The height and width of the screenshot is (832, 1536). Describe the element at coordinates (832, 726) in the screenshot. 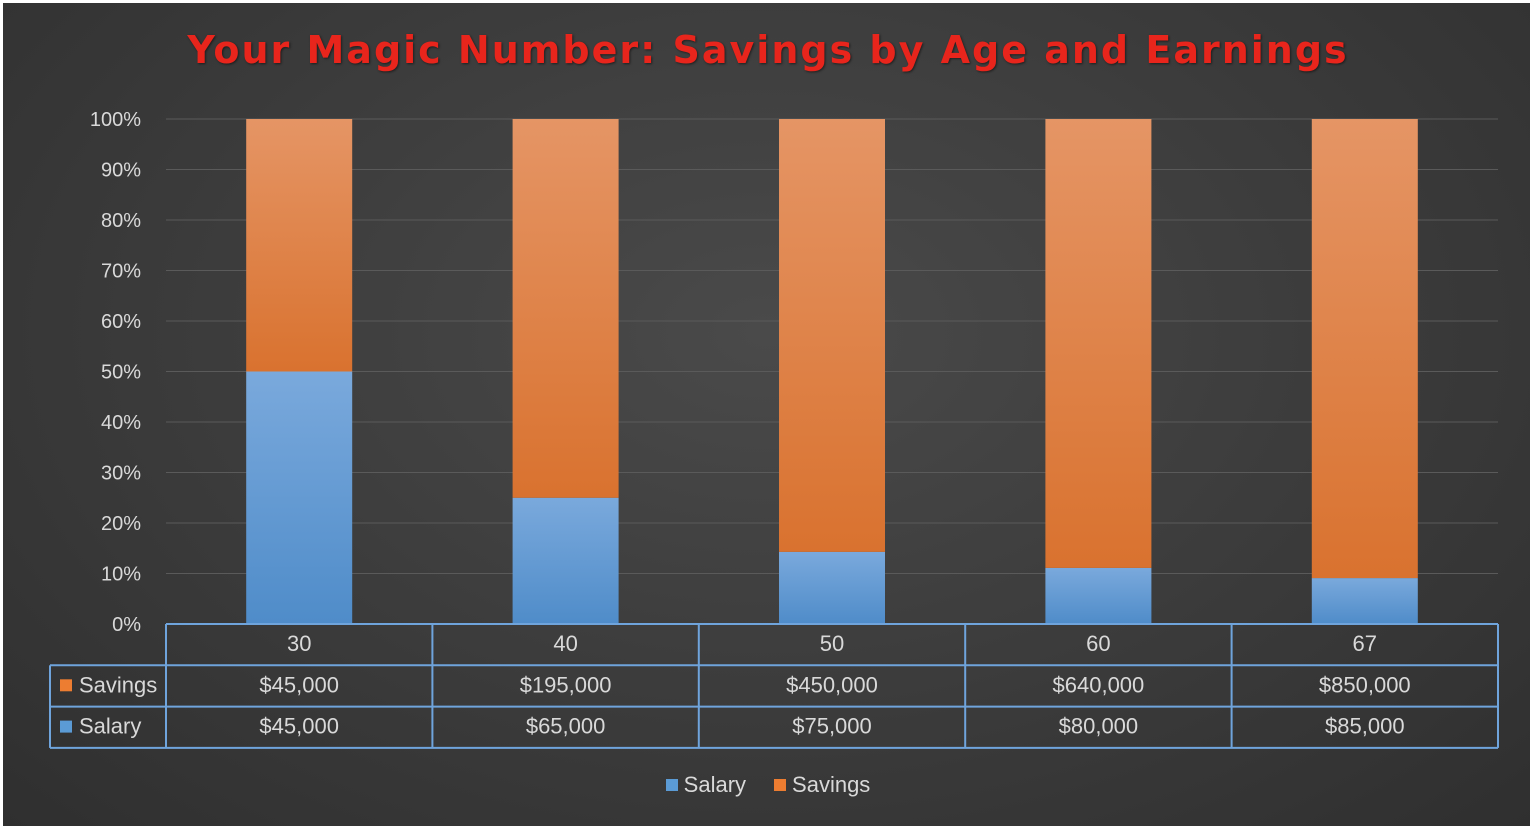

I see `table-value: $75,000` at that location.